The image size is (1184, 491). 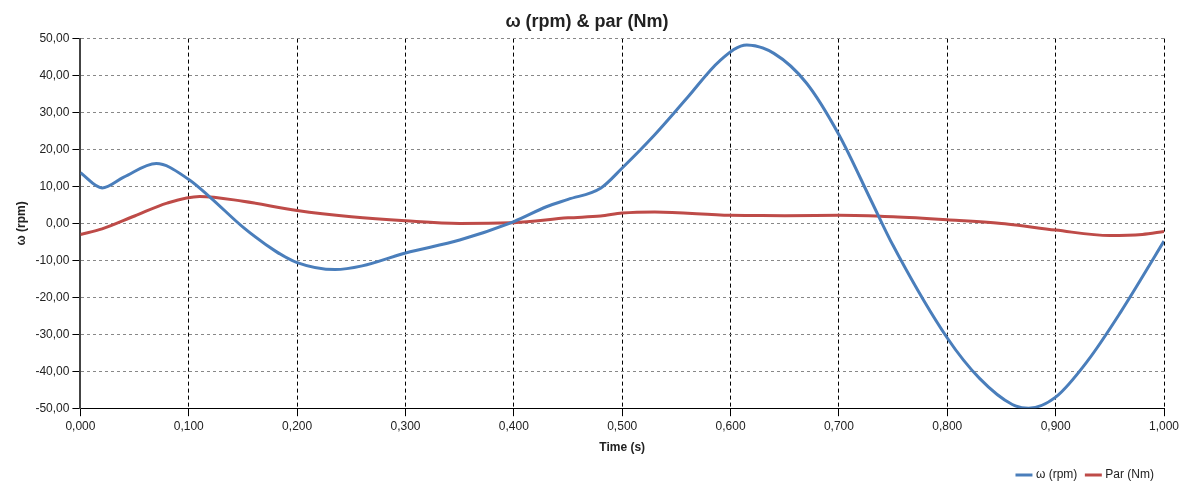 I want to click on x-axis-title: Time (s), so click(x=622, y=447).